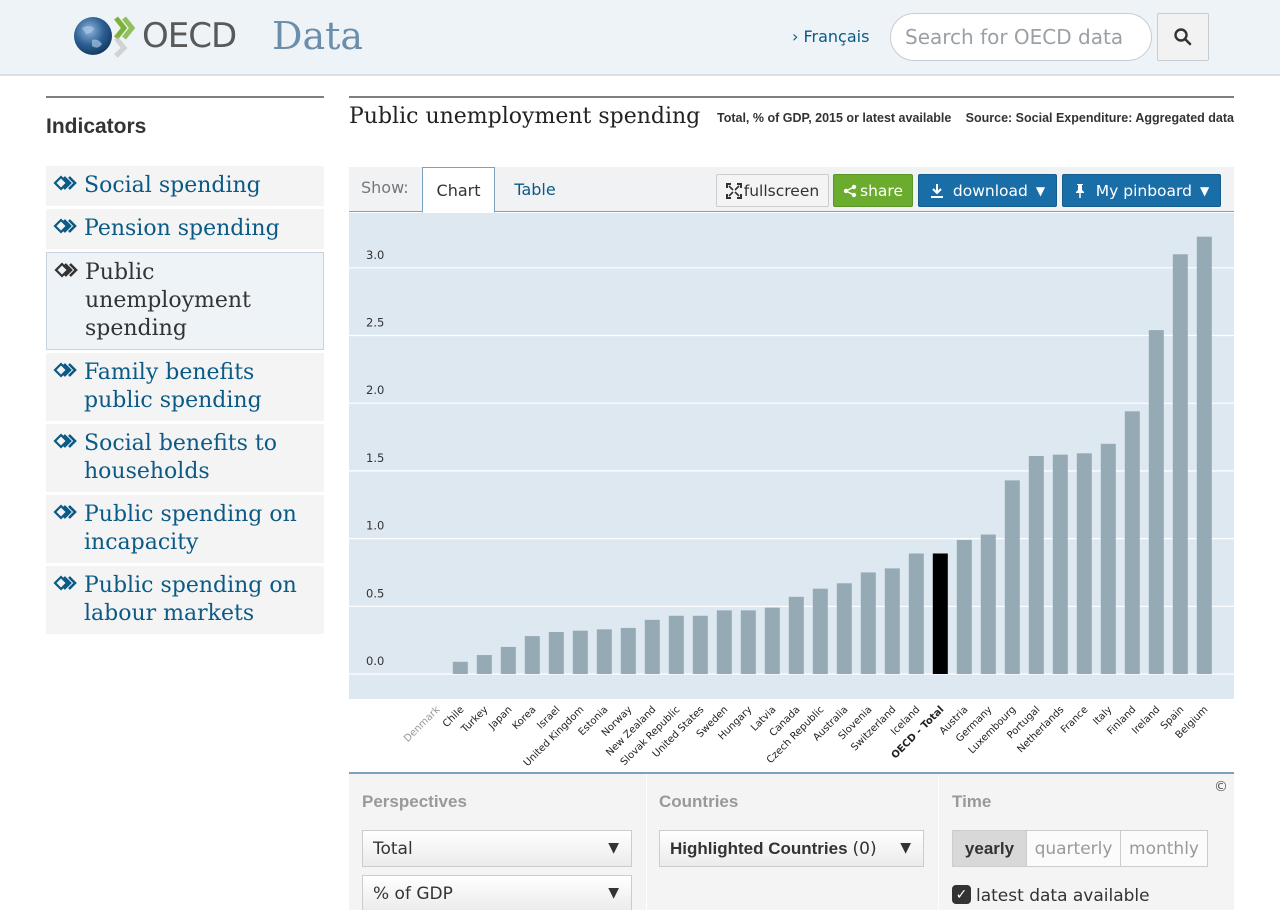 Image resolution: width=1280 pixels, height=910 pixels. I want to click on countries-count: (0), so click(864, 848).